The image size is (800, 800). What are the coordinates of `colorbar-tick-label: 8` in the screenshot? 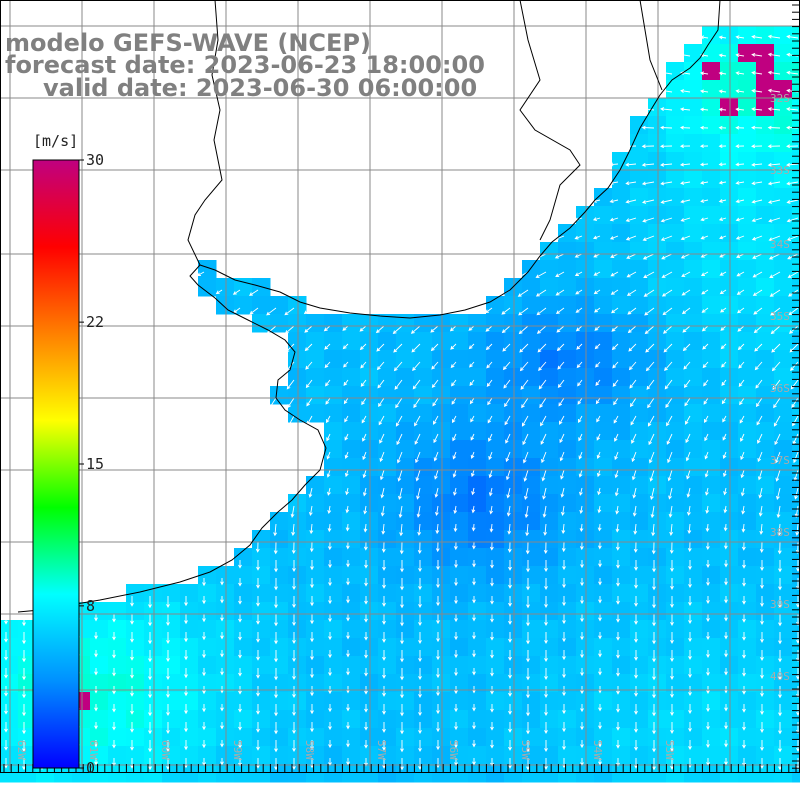 It's located at (91, 605).